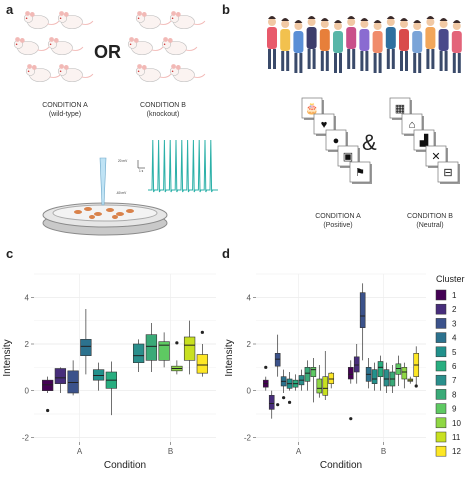  What do you see at coordinates (277, 370) in the screenshot?
I see `box-cluster-3-A` at bounding box center [277, 370].